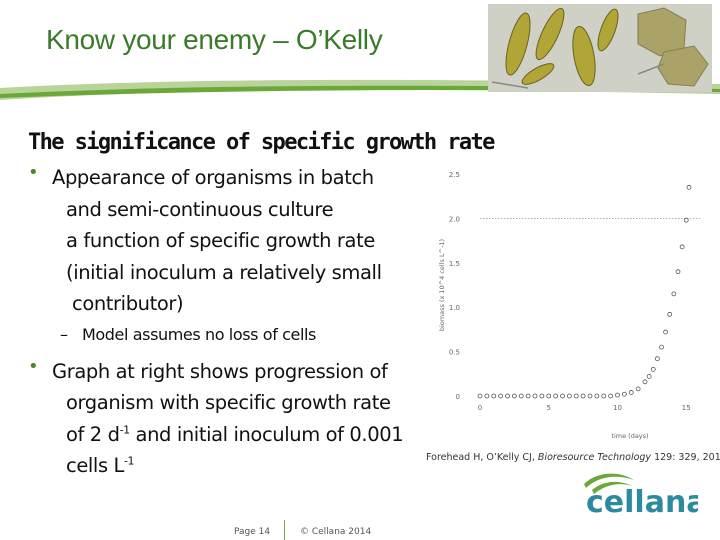 The width and height of the screenshot is (720, 540). I want to click on bullet-line: of 2 d-1 and initial inoculum of 0.001, so click(240, 435).